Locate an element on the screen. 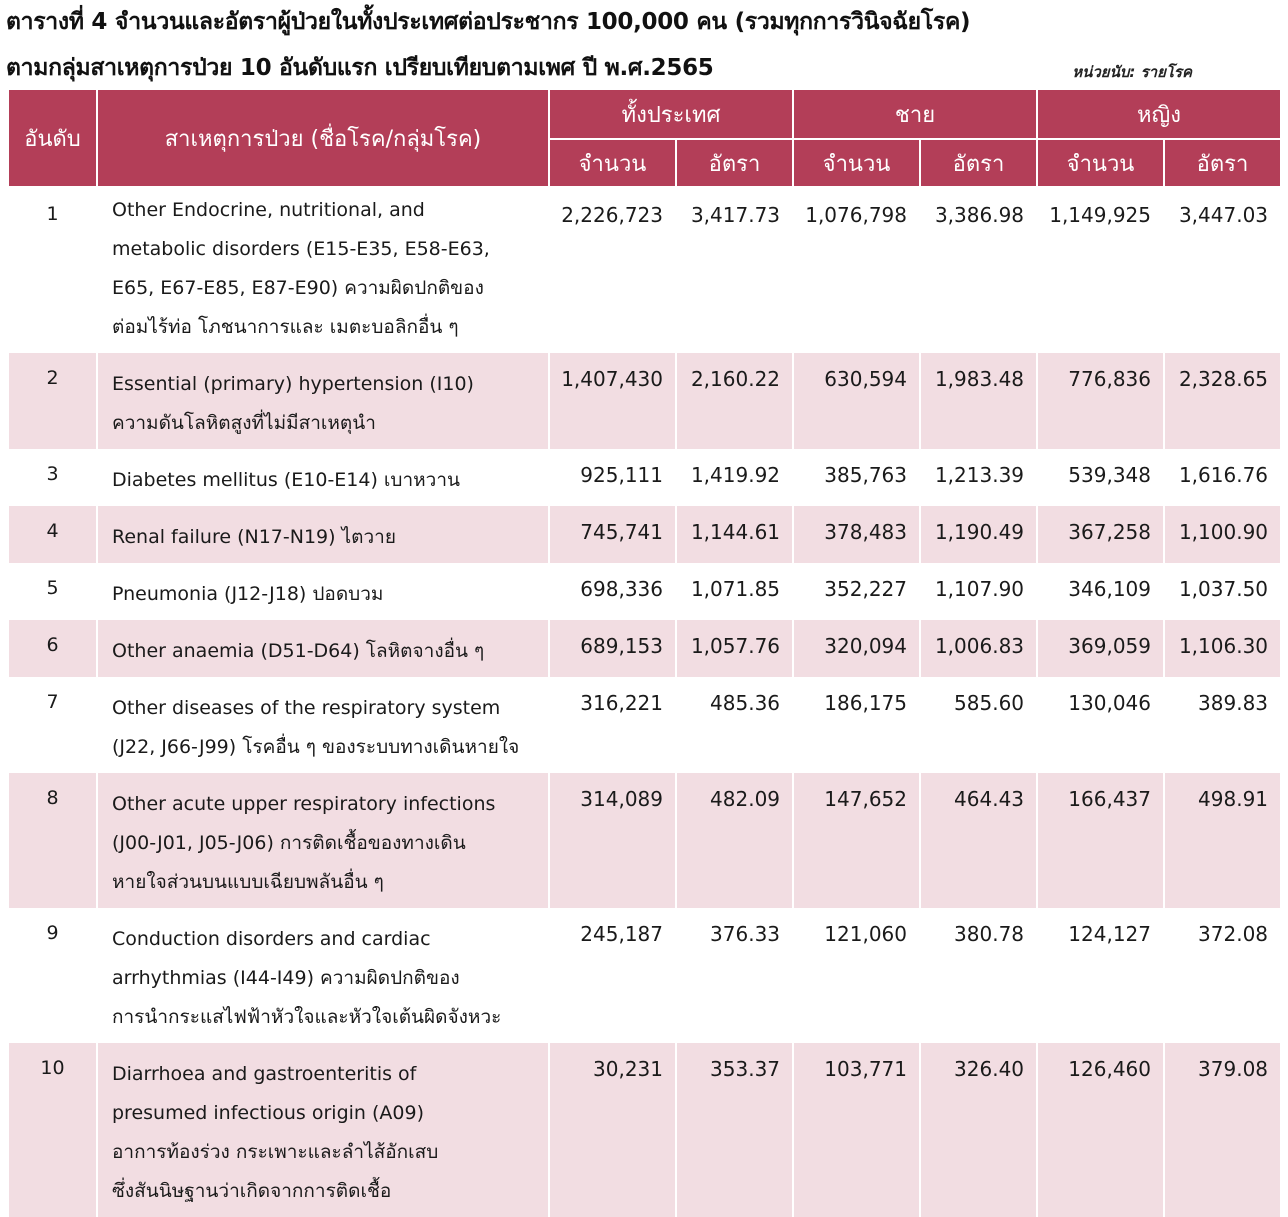 The height and width of the screenshot is (1217, 1288). row-rank: 6 is located at coordinates (52, 648).